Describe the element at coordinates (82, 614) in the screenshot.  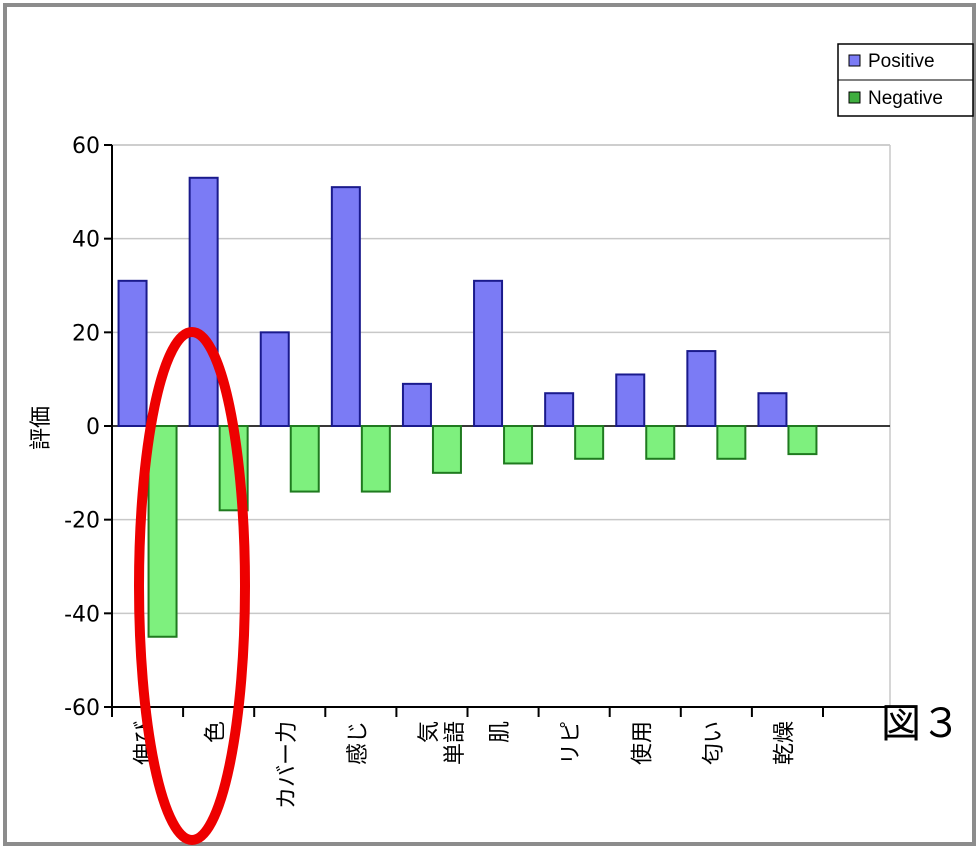
I see `y-tick-label: -40` at that location.